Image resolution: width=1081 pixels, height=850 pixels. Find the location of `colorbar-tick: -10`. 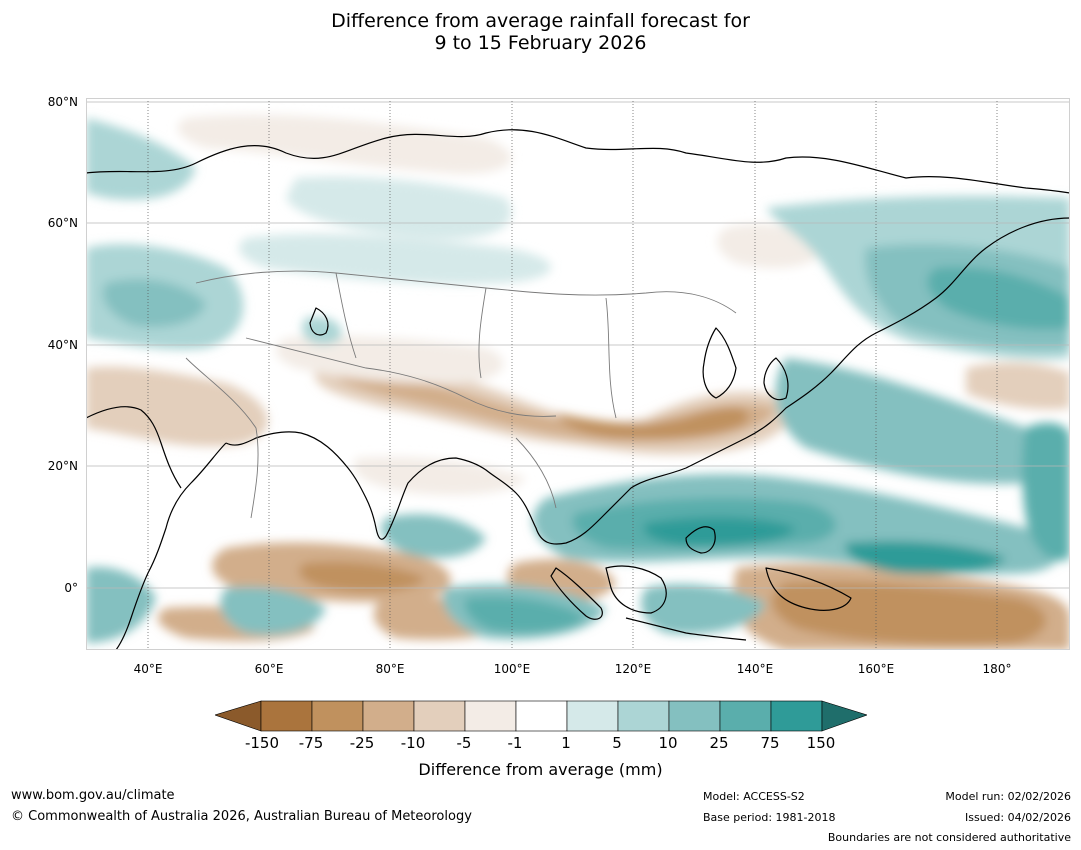

colorbar-tick: -10 is located at coordinates (413, 743).